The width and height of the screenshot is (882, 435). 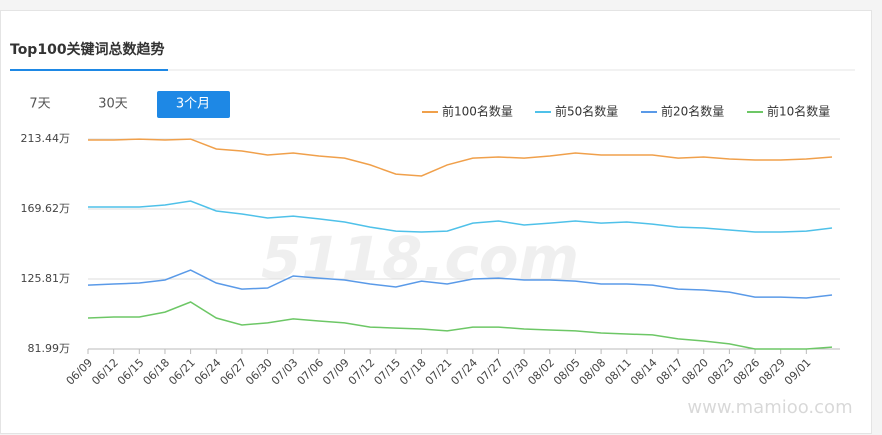 What do you see at coordinates (336, 372) in the screenshot?
I see `x-tick-label: 07/09` at bounding box center [336, 372].